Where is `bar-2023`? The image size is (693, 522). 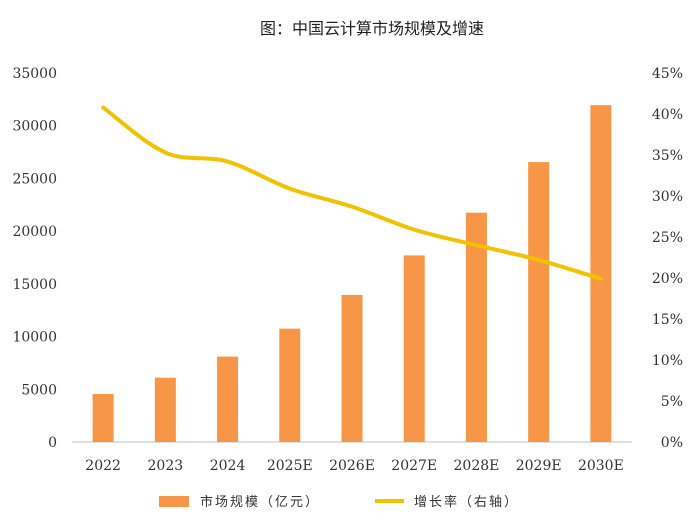 bar-2023 is located at coordinates (165, 409).